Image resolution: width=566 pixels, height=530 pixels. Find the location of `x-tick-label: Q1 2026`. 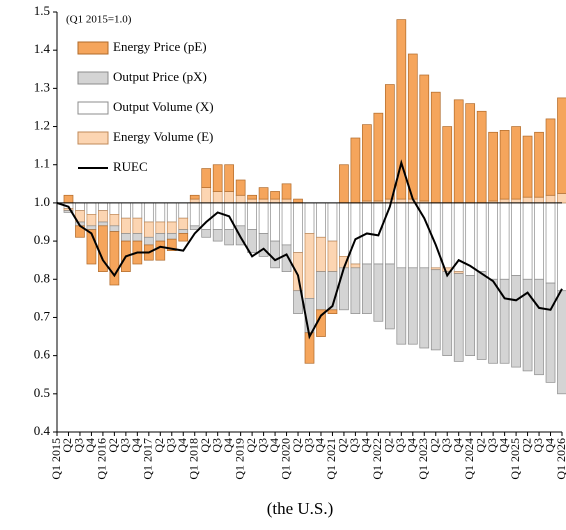

x-tick-label: Q1 2026 is located at coordinates (560, 459).